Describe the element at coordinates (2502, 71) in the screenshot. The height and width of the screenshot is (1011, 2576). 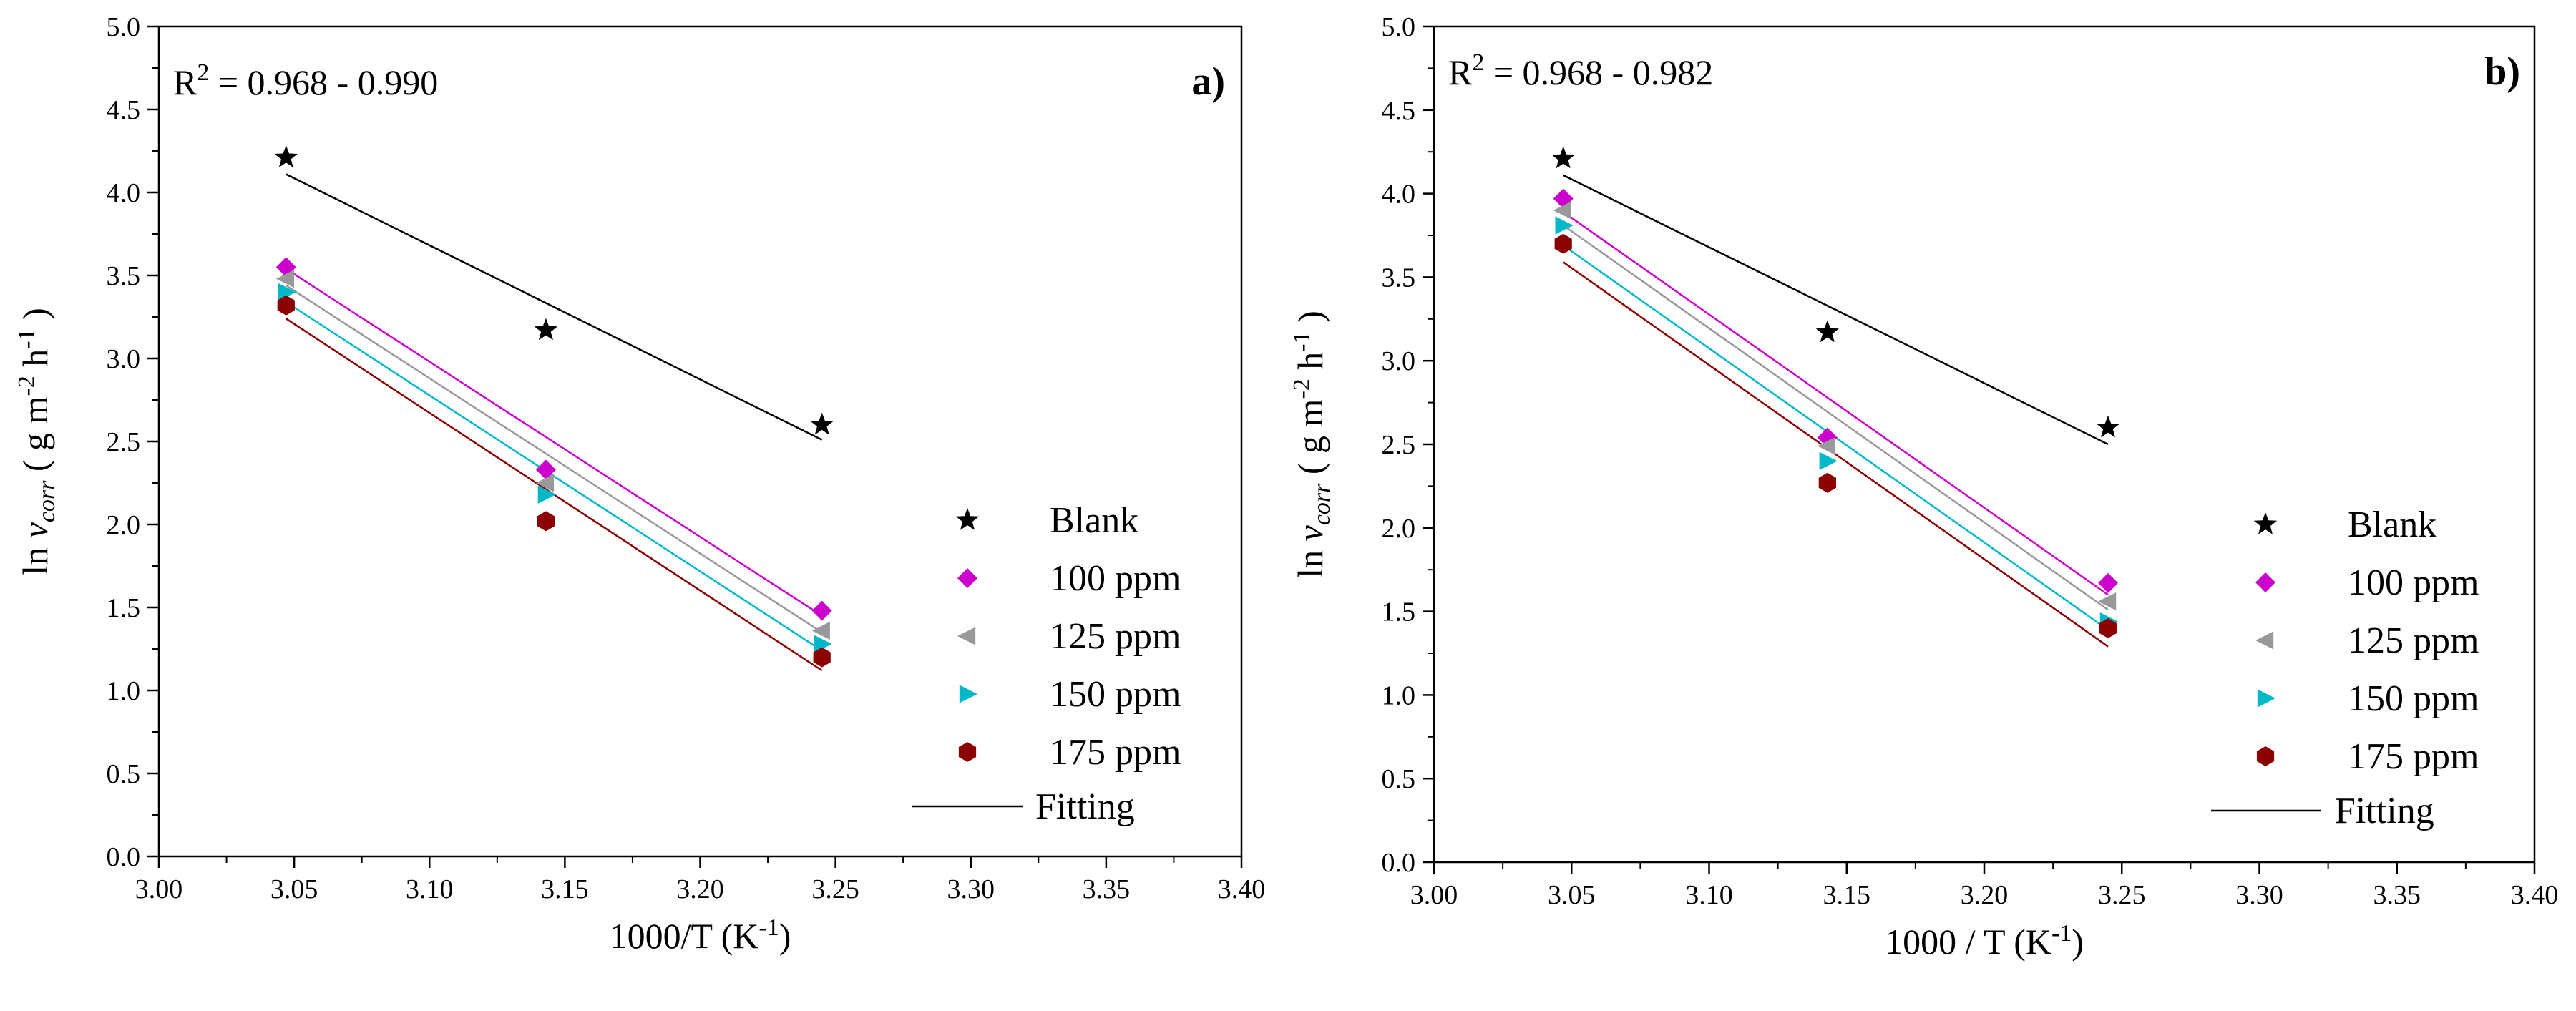
I see `panel-label: b)` at that location.